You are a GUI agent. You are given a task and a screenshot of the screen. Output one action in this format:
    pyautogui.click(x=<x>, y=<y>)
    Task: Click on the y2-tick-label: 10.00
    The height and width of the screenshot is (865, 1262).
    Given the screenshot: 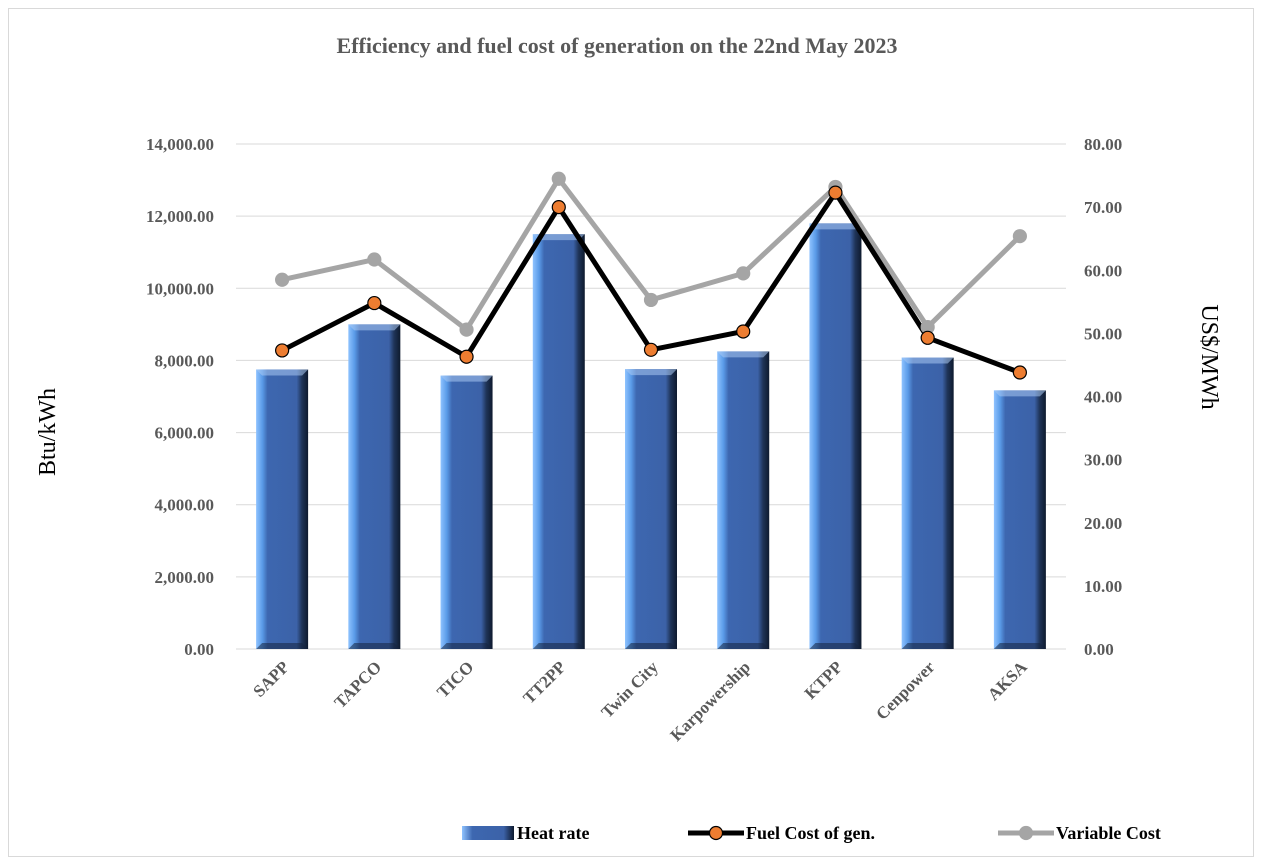 What is the action you would take?
    pyautogui.click(x=1103, y=586)
    